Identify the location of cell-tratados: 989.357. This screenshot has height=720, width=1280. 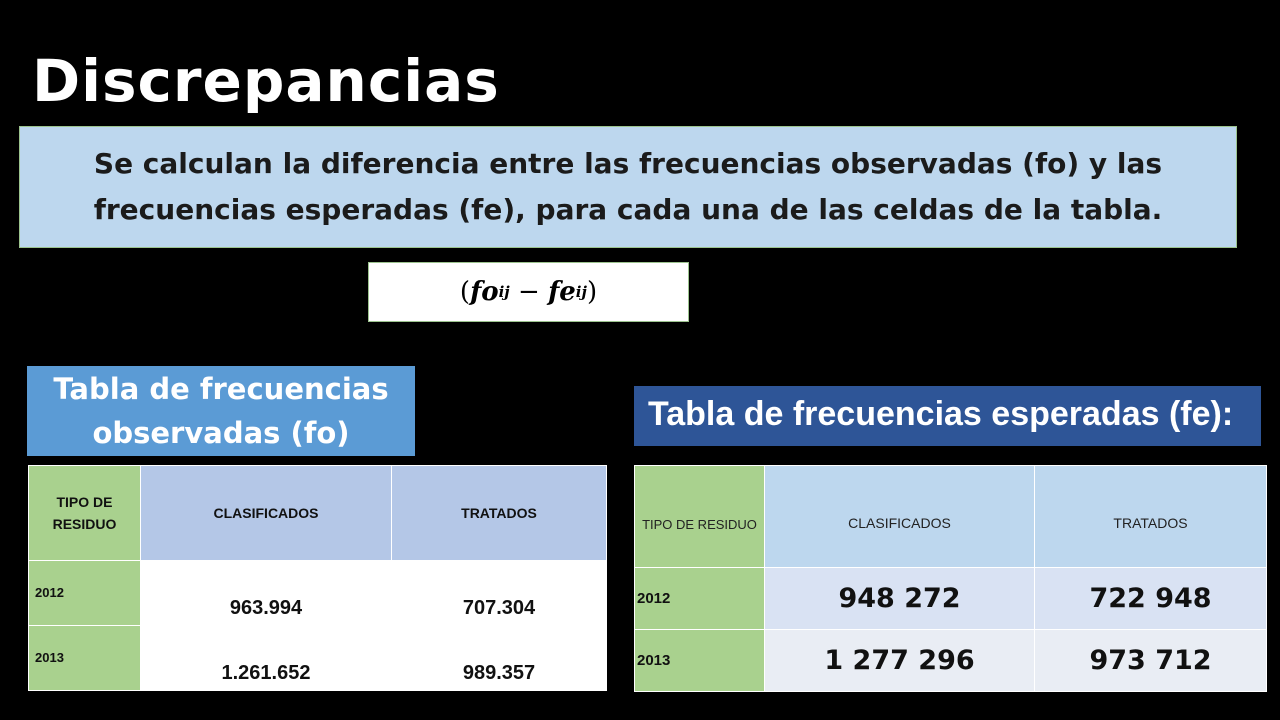
(499, 658).